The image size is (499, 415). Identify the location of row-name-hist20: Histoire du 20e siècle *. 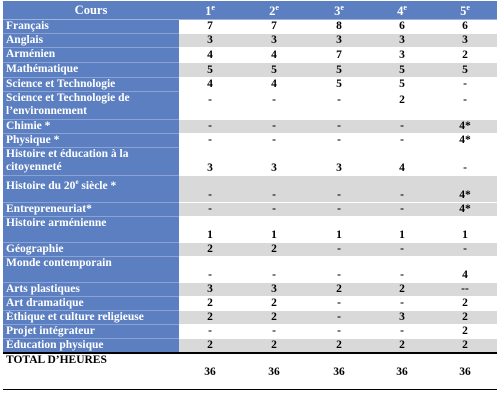
(91, 189).